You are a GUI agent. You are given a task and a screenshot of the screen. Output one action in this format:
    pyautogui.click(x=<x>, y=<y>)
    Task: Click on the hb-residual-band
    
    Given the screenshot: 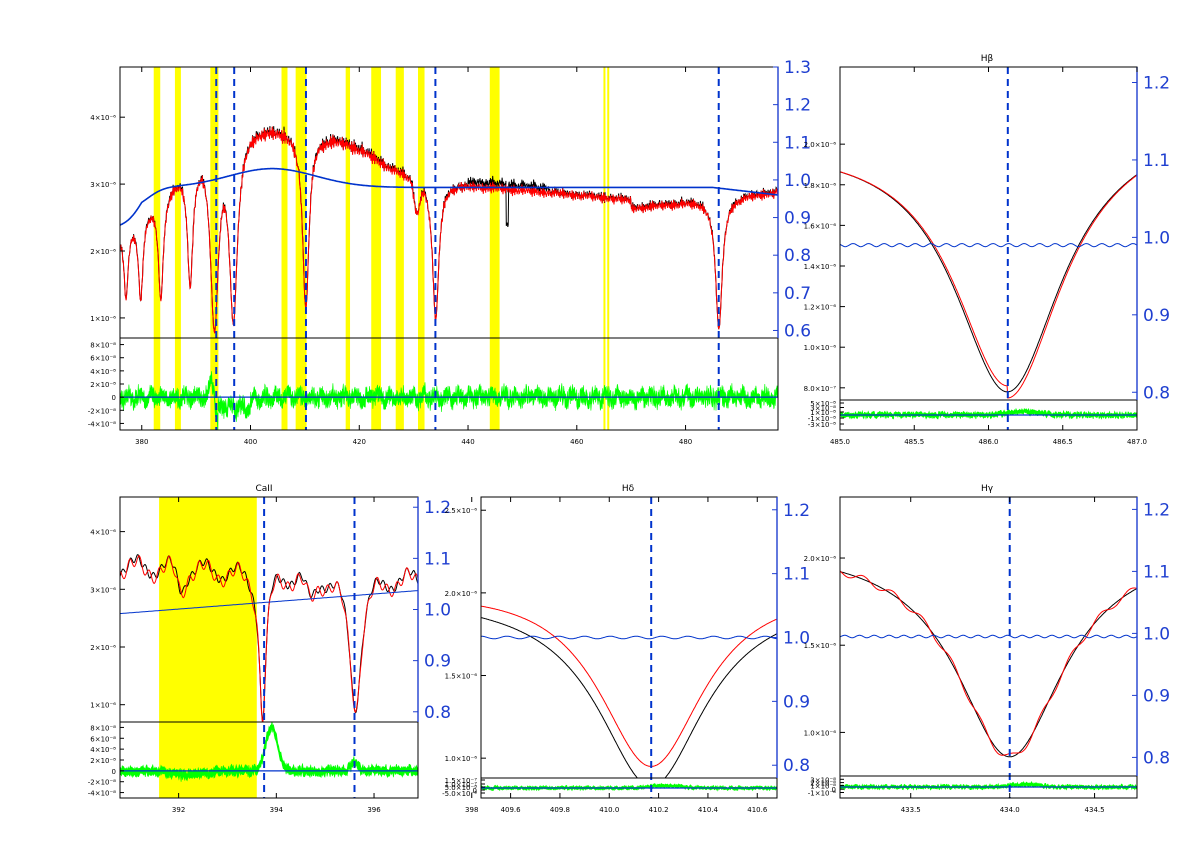 What is the action you would take?
    pyautogui.click(x=988, y=413)
    